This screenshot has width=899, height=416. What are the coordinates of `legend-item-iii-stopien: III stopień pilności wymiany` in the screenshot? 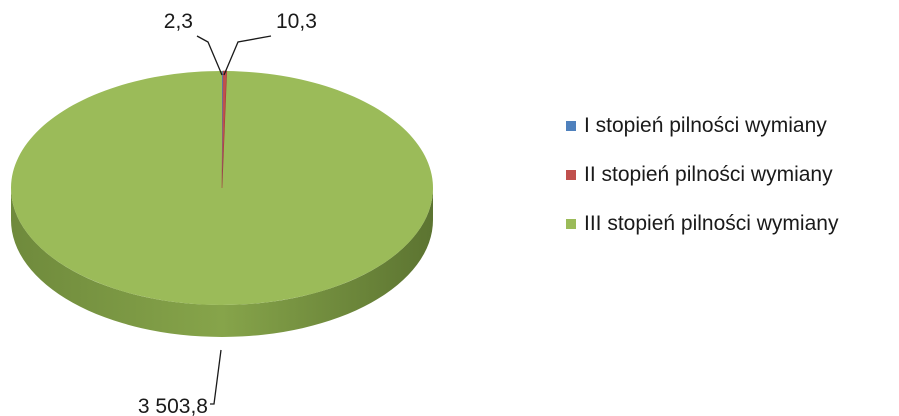 It's located at (731, 223).